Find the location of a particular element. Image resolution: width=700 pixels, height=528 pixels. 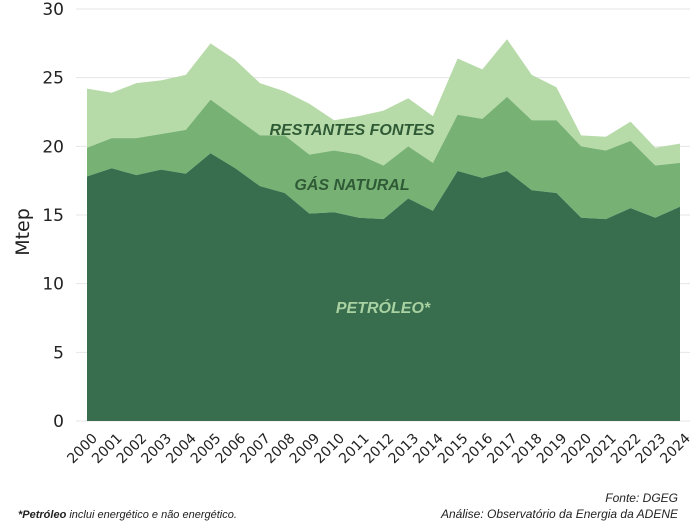

y-tick-label: 30 is located at coordinates (53, 10).